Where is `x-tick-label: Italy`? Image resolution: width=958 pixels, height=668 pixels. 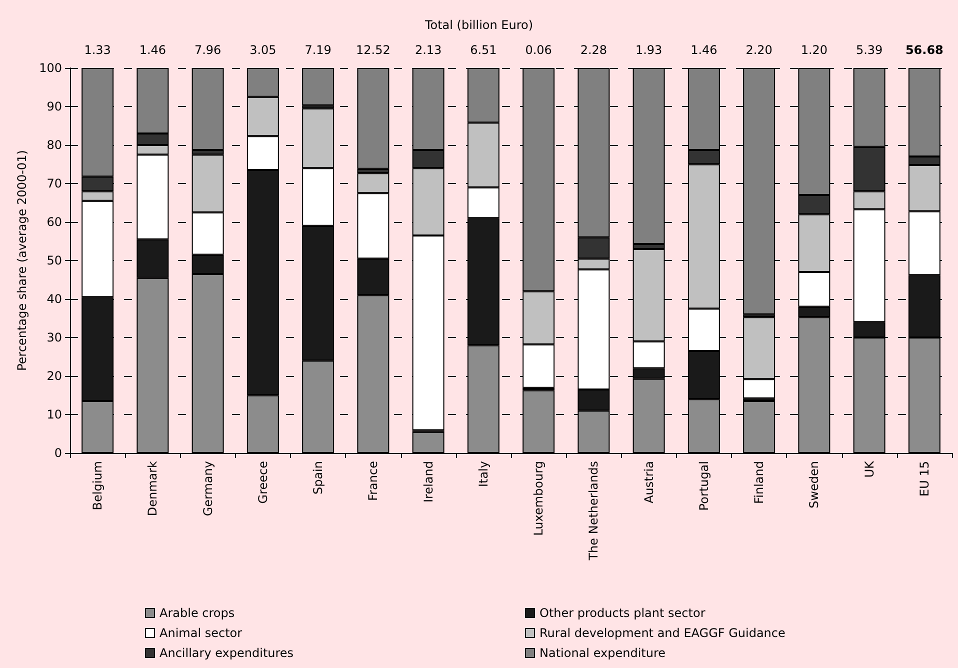
x-tick-label: Italy is located at coordinates (483, 474).